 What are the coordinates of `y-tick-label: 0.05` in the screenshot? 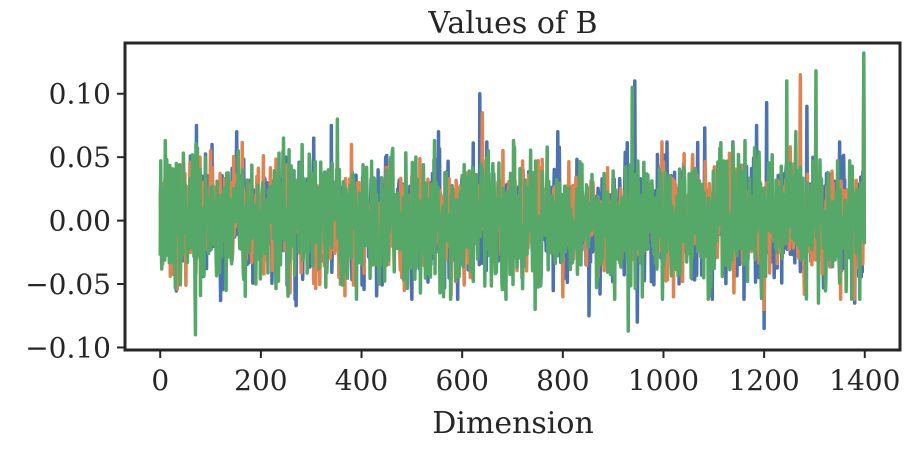 It's located at (80, 157).